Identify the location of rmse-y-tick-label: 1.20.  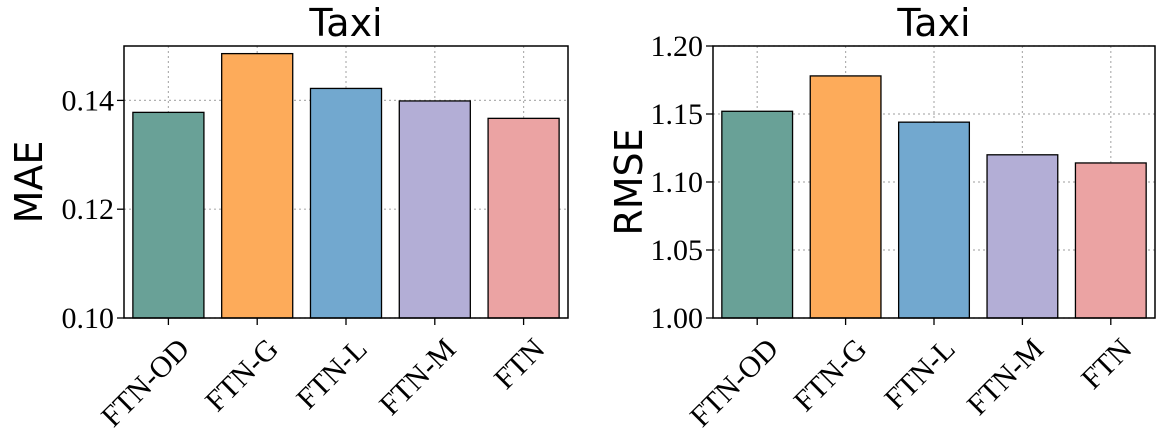
(677, 46).